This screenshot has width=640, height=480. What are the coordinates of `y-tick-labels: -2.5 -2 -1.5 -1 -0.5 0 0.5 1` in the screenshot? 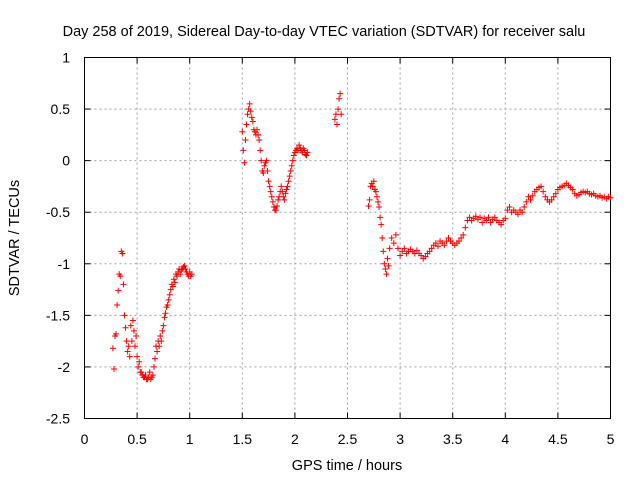 It's located at (58, 238).